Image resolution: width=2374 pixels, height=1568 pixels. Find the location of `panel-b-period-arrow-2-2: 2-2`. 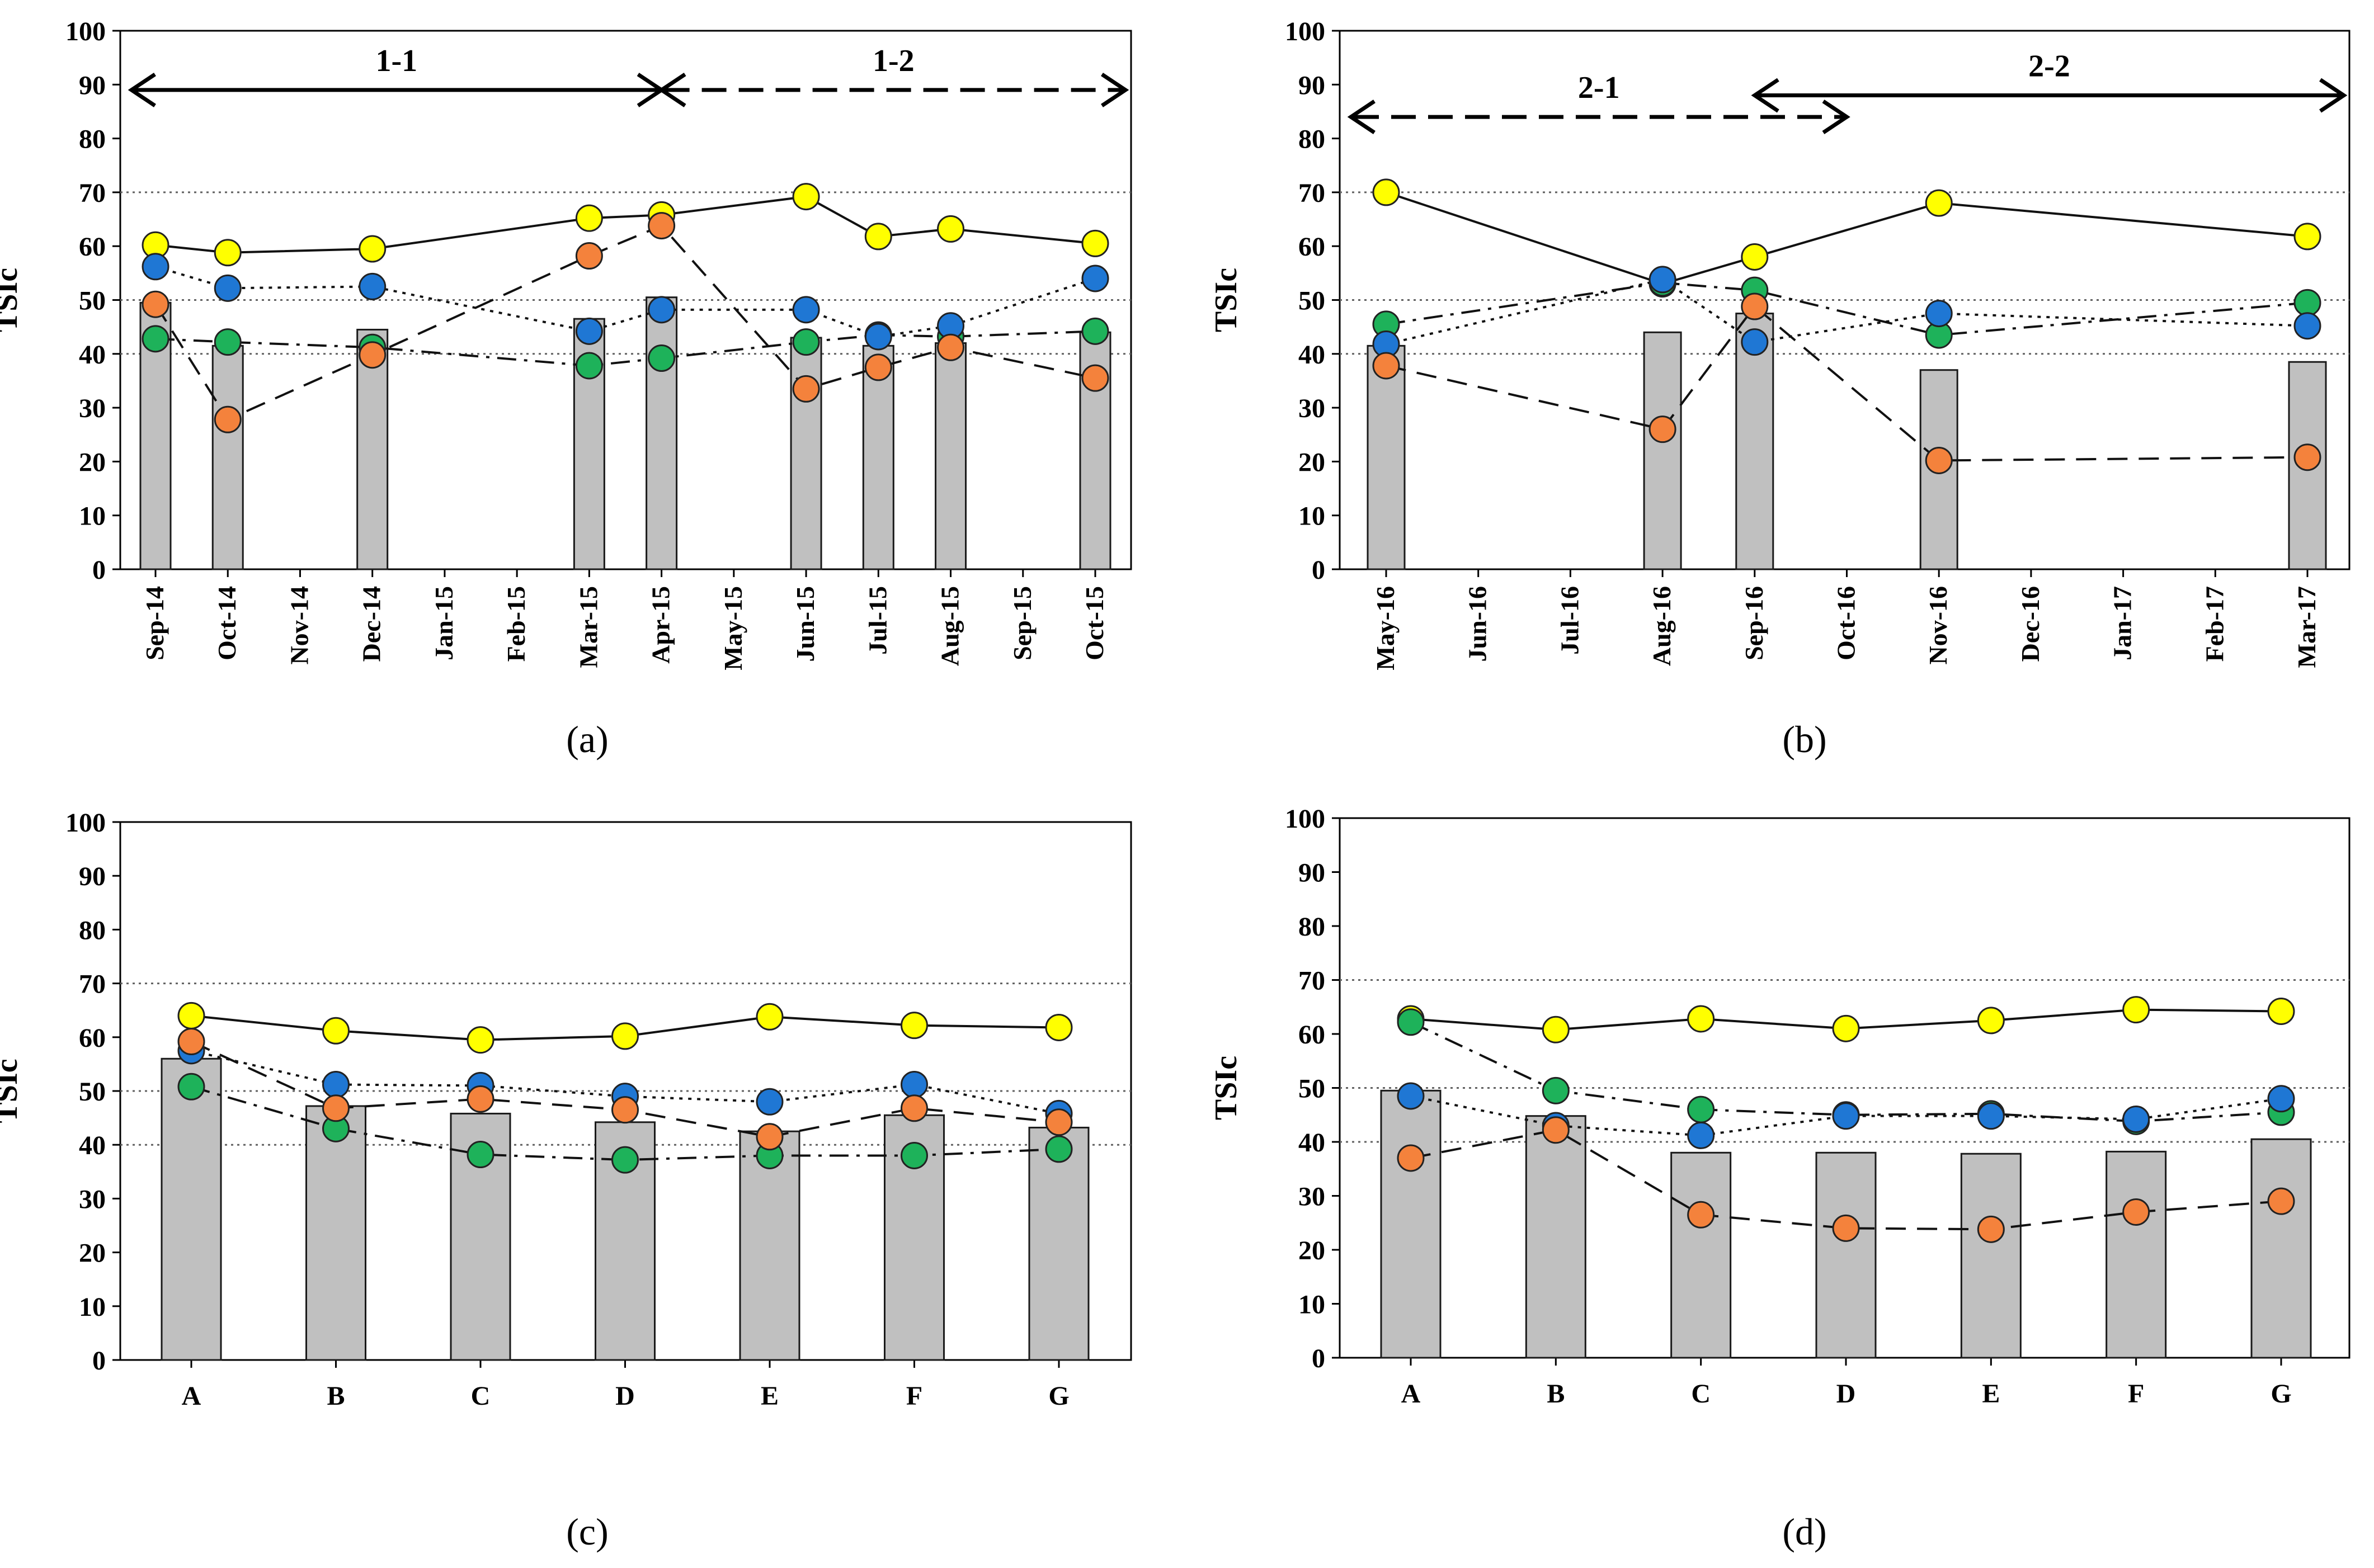

panel-b-period-arrow-2-2: 2-2 is located at coordinates (2049, 81).